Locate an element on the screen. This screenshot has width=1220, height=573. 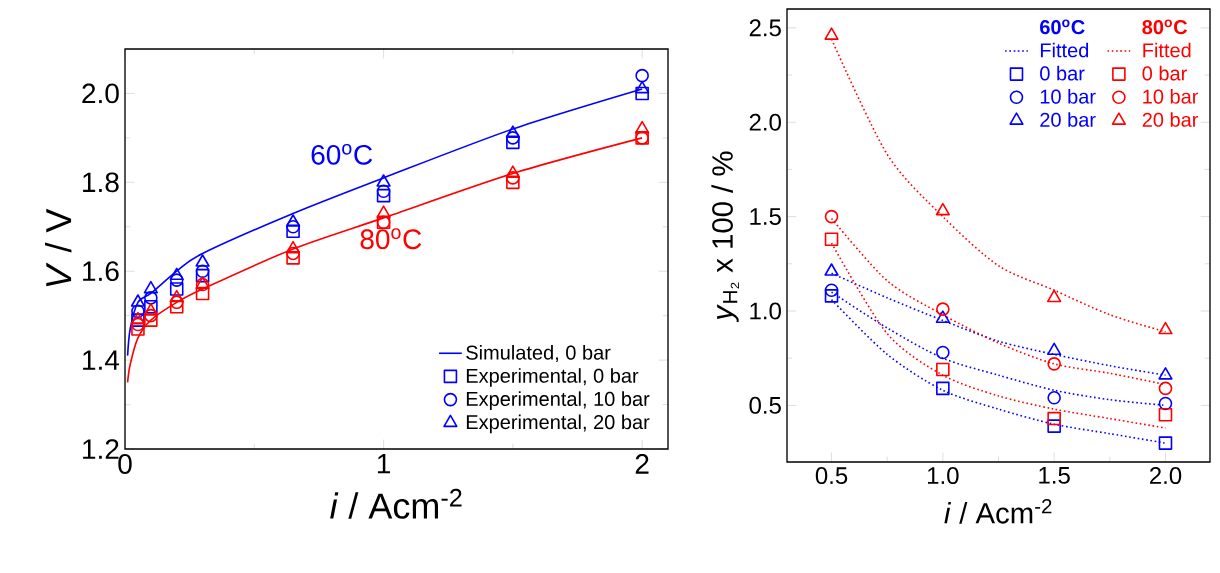
y-tick-label: 1.5 is located at coordinates (765, 216).